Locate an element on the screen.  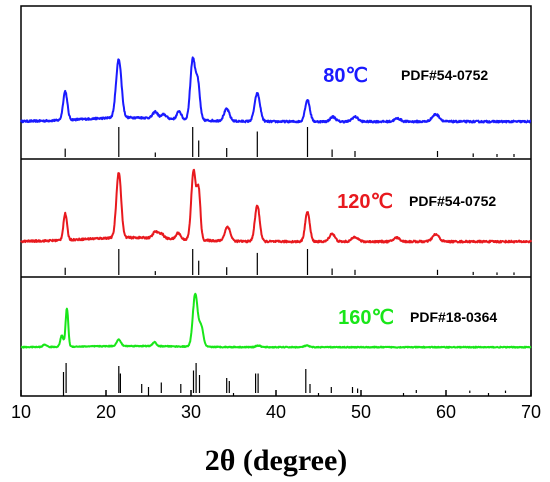
x-tick-label-50: 50 is located at coordinates (361, 412).